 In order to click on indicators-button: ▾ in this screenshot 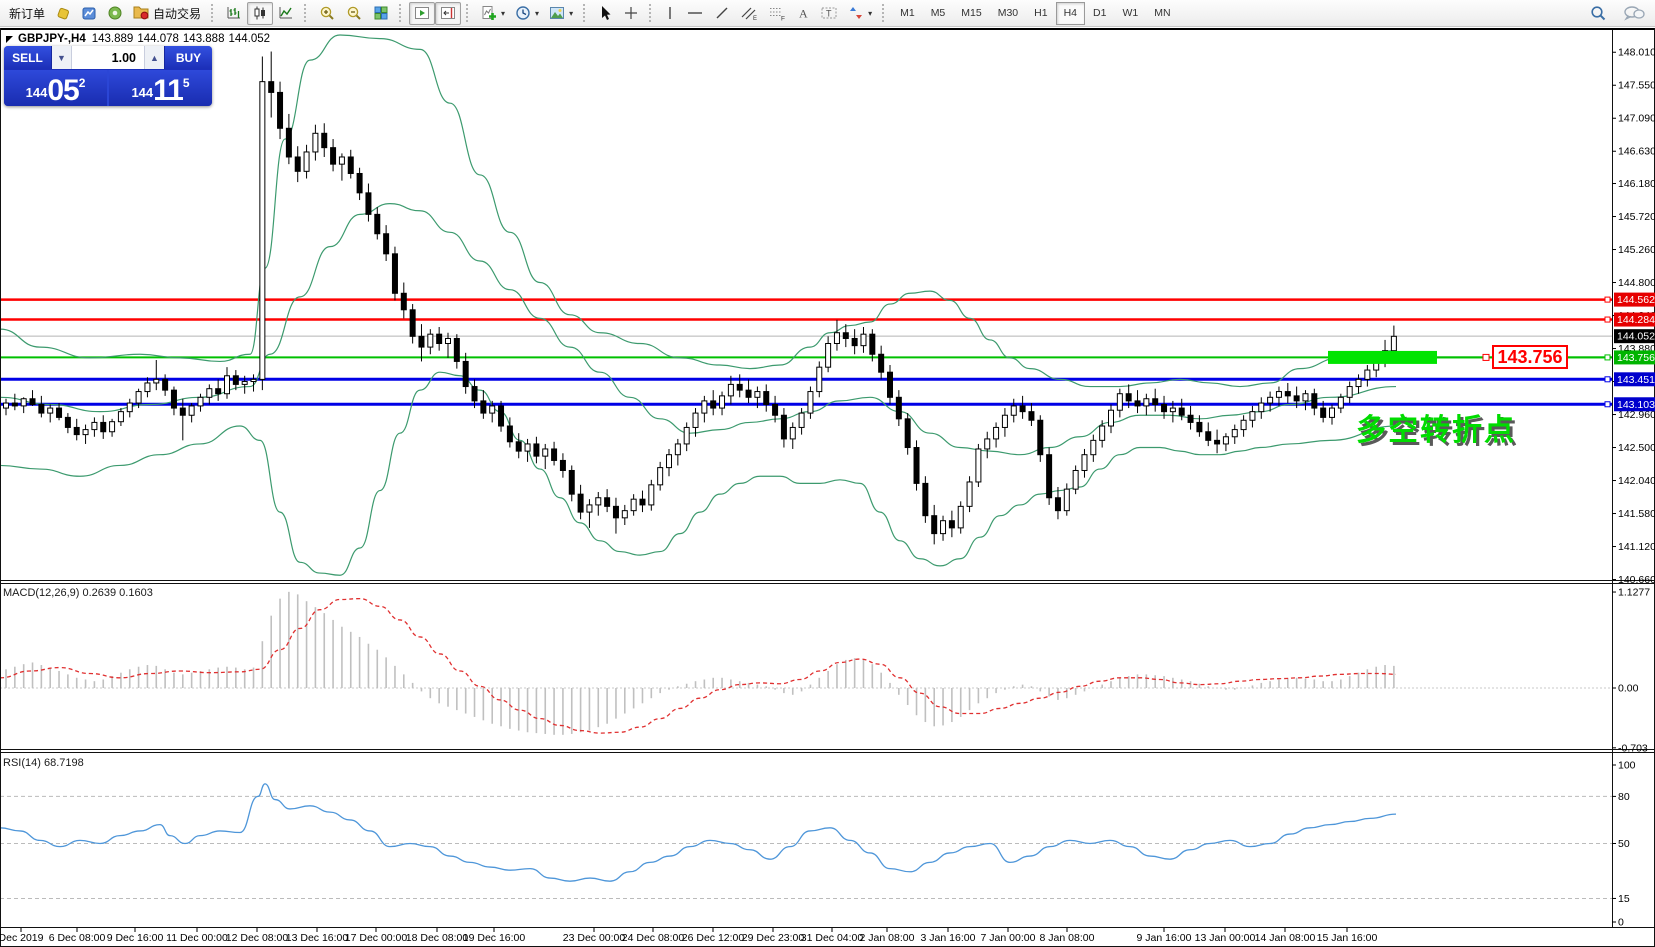, I will do `click(493, 13)`.